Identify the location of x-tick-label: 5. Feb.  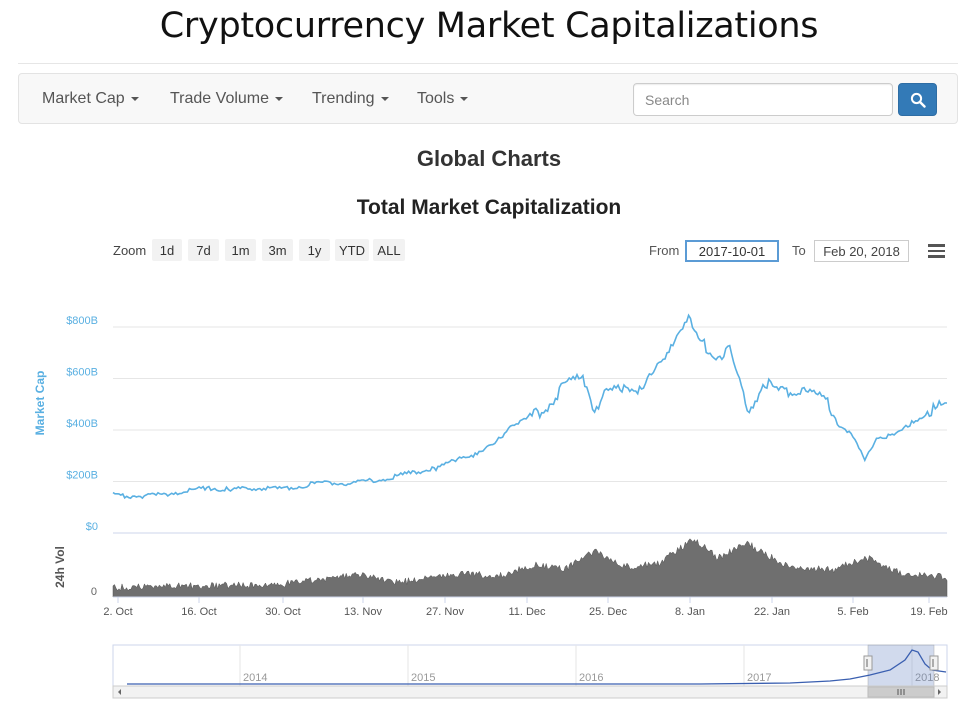
(852, 612).